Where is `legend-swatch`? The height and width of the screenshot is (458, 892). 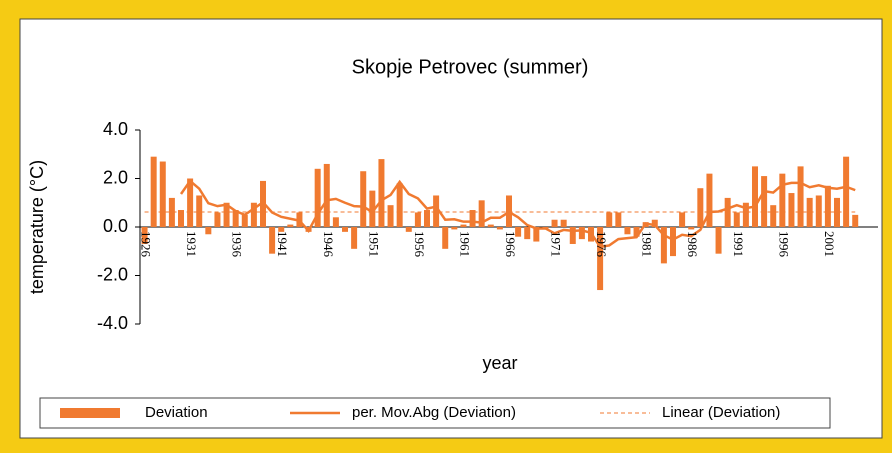 legend-swatch is located at coordinates (90, 413).